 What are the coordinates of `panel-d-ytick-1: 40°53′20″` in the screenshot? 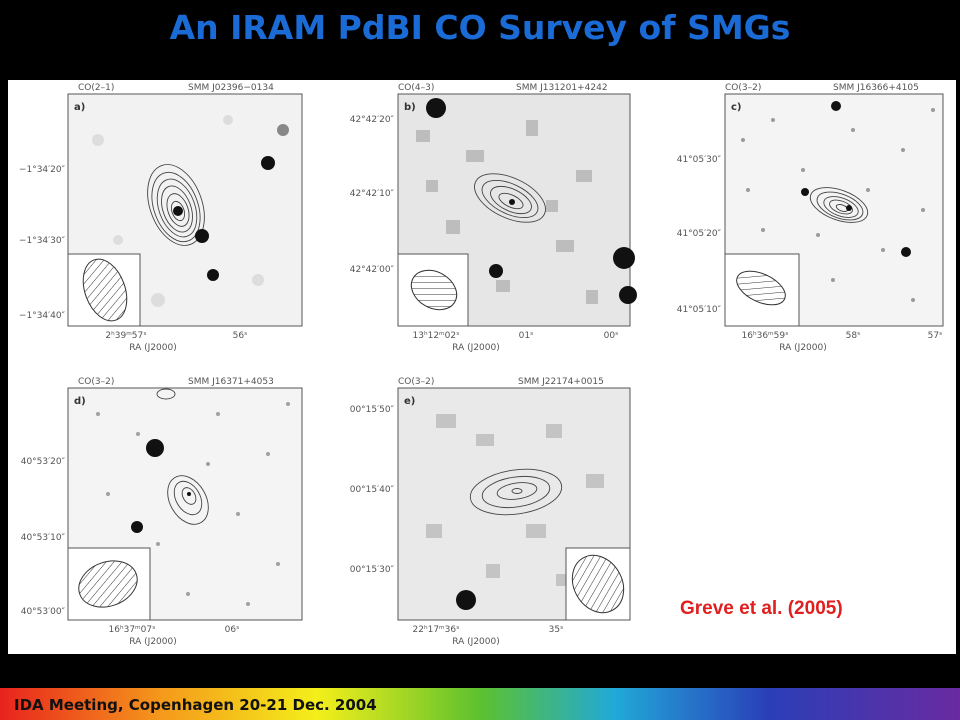 It's located at (43, 462).